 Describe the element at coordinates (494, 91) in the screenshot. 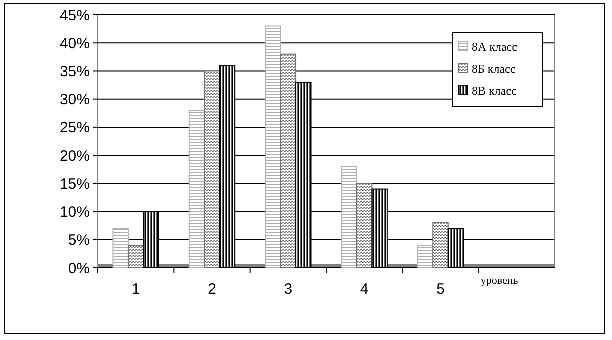

I see `legend-label: 8В класс` at that location.